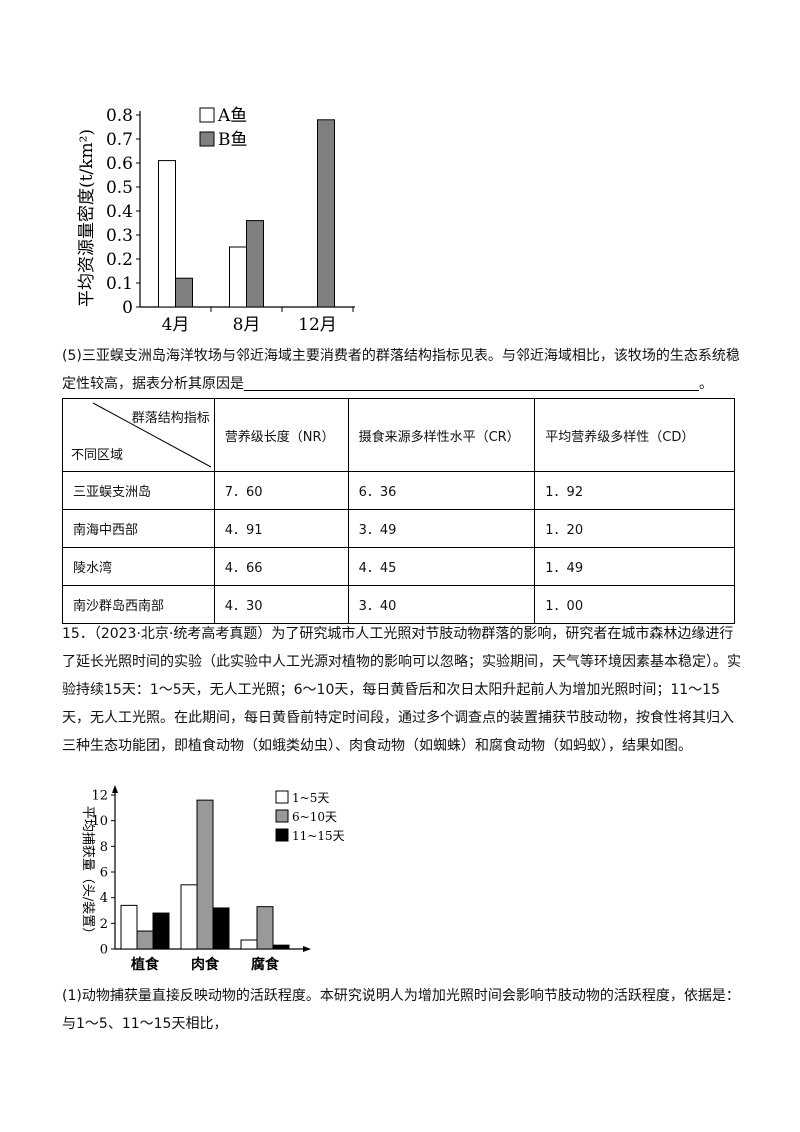 Image resolution: width=800 pixels, height=1132 pixels. I want to click on y-axis-arrow, so click(115, 789).